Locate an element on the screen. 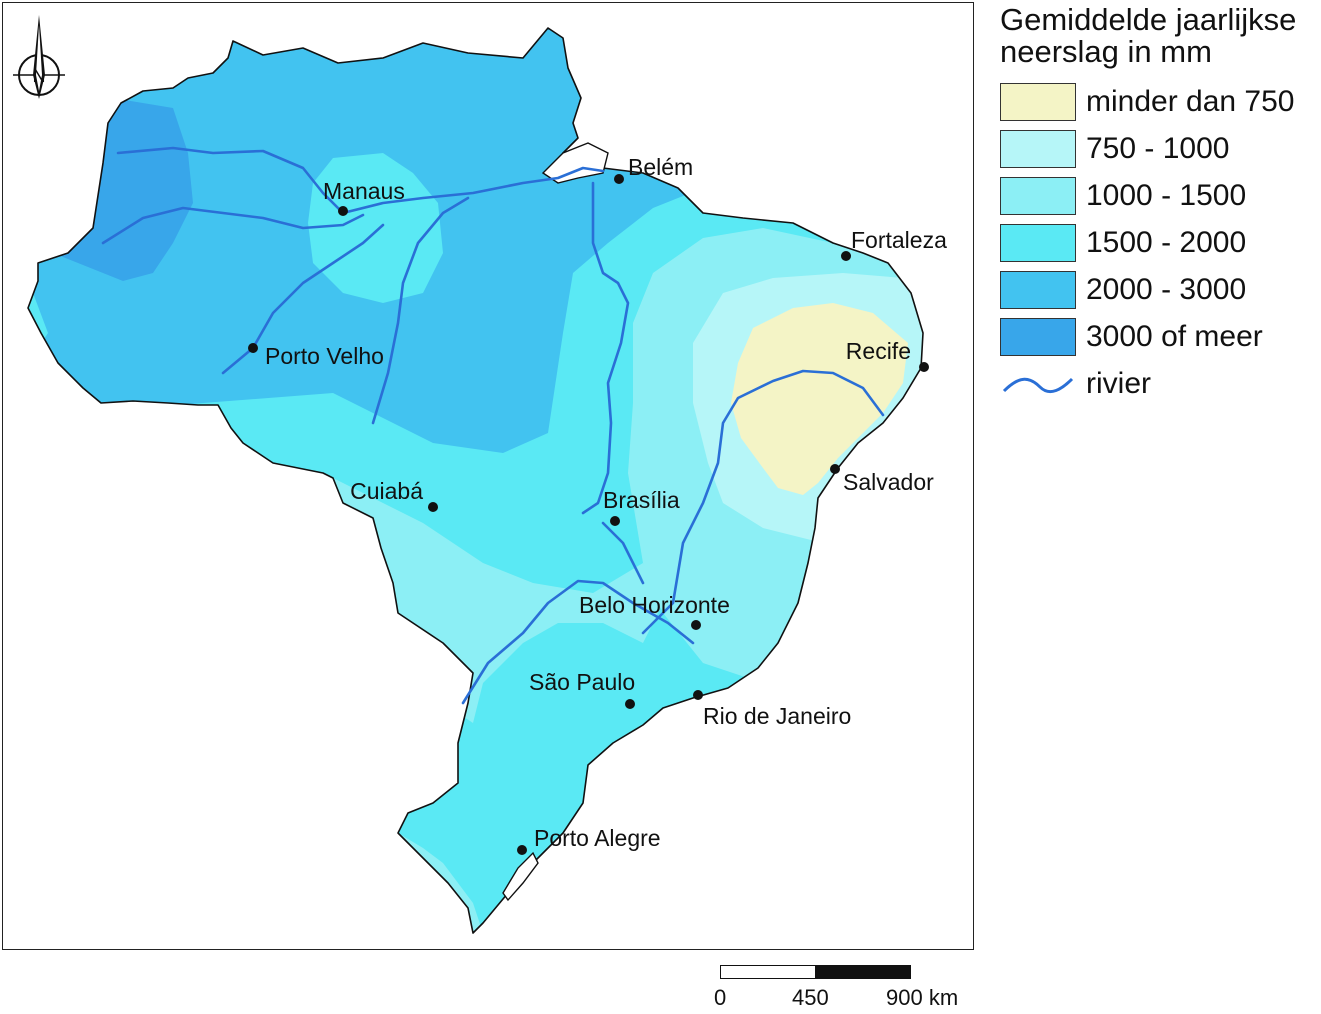  legend-title-line1: Gemiddelde jaarlijkse is located at coordinates (1148, 19).